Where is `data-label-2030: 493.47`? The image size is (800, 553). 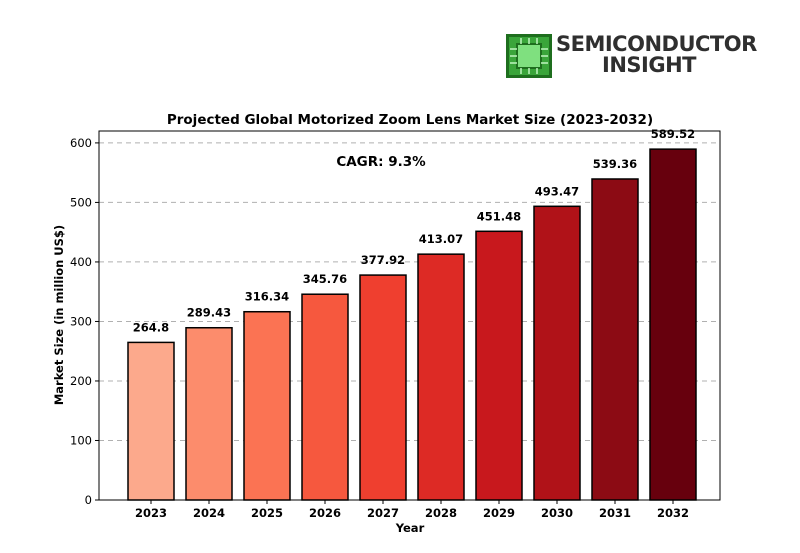 data-label-2030: 493.47 is located at coordinates (557, 191).